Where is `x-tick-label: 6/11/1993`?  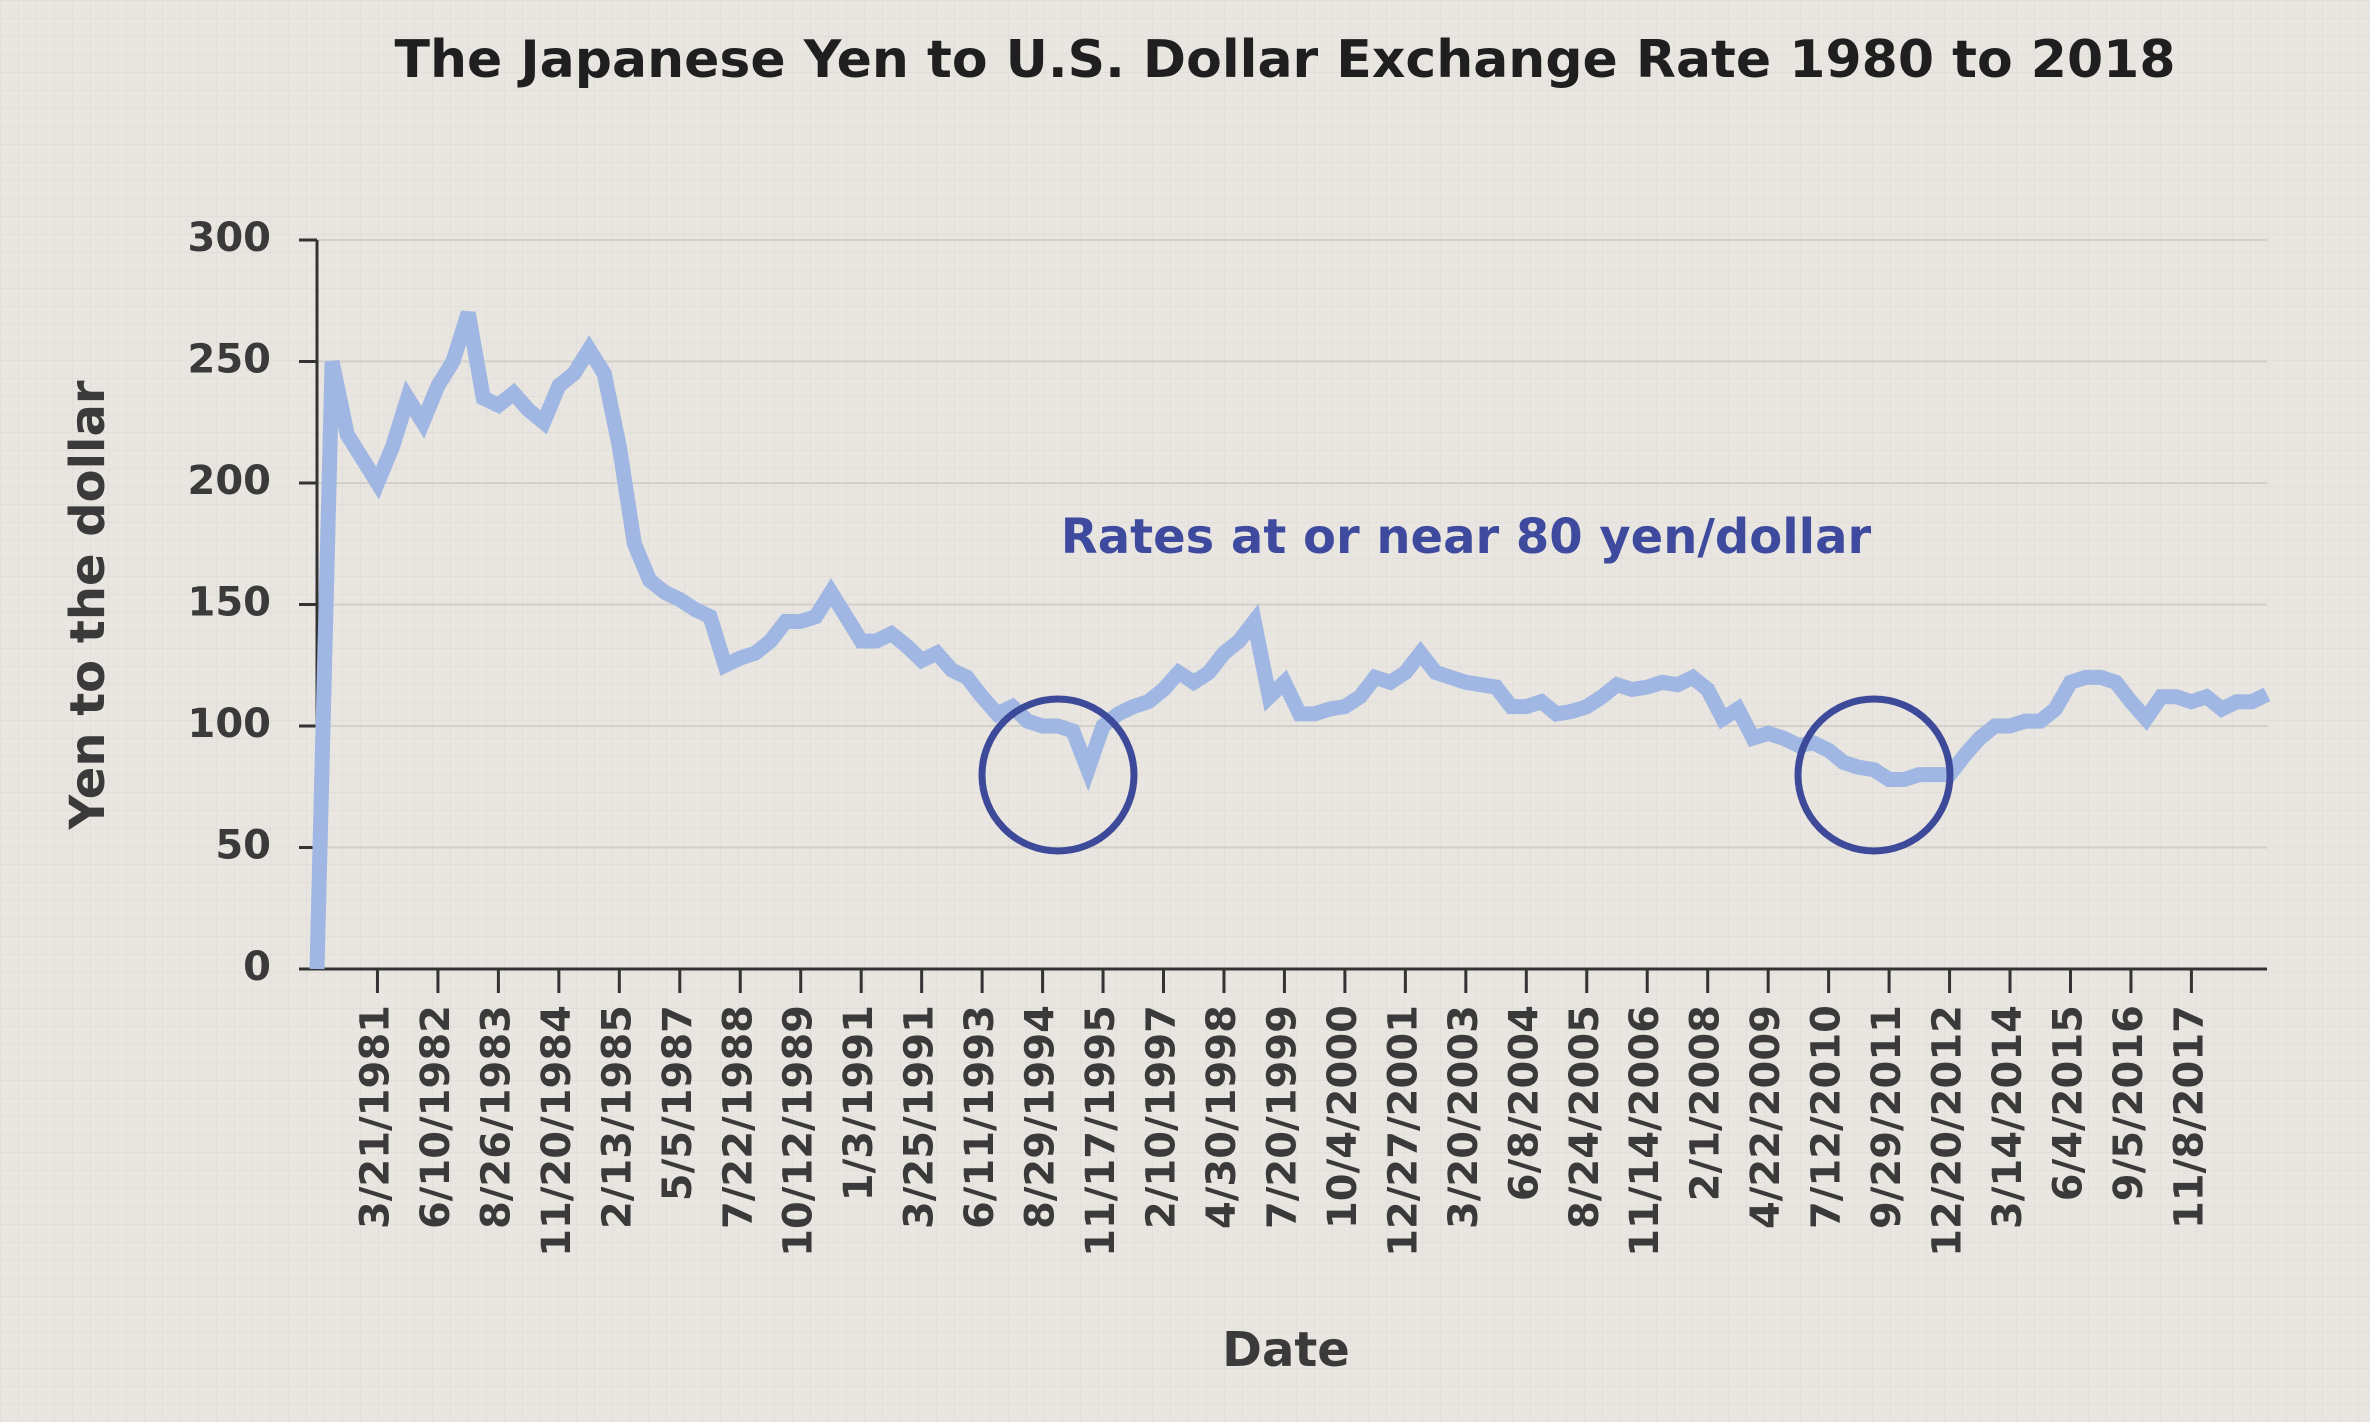
x-tick-label: 6/11/1993 is located at coordinates (980, 1117).